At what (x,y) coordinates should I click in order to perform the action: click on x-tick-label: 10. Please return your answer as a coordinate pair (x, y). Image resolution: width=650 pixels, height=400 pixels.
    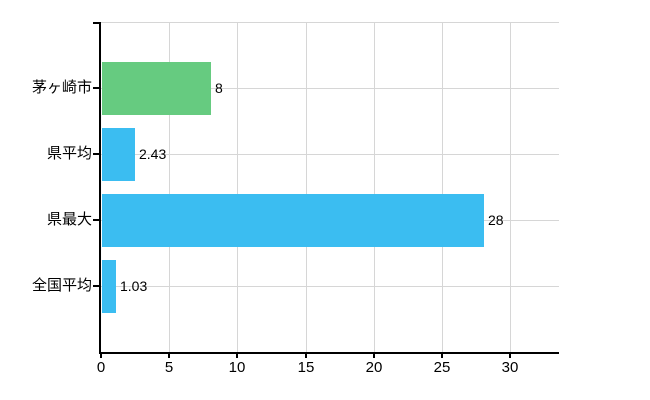
    Looking at the image, I should click on (237, 367).